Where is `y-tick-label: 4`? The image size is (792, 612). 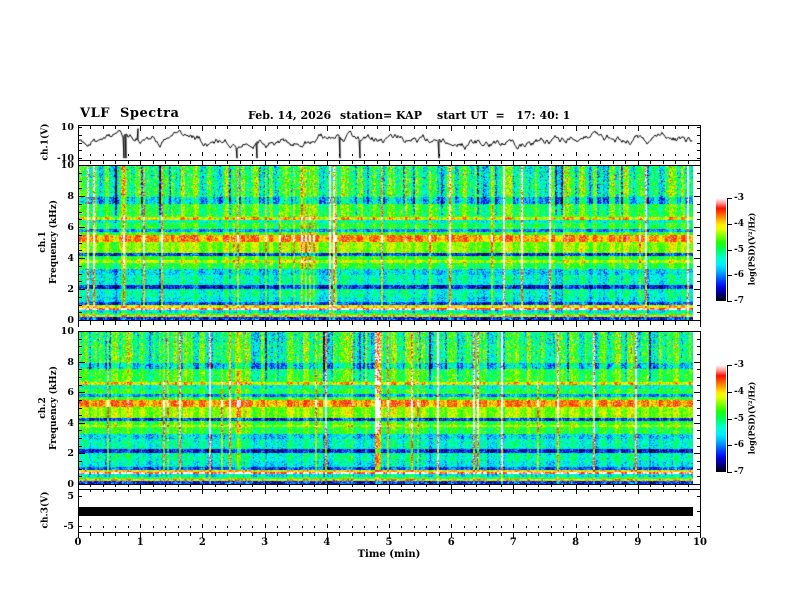
y-tick-label: 4 is located at coordinates (70, 423).